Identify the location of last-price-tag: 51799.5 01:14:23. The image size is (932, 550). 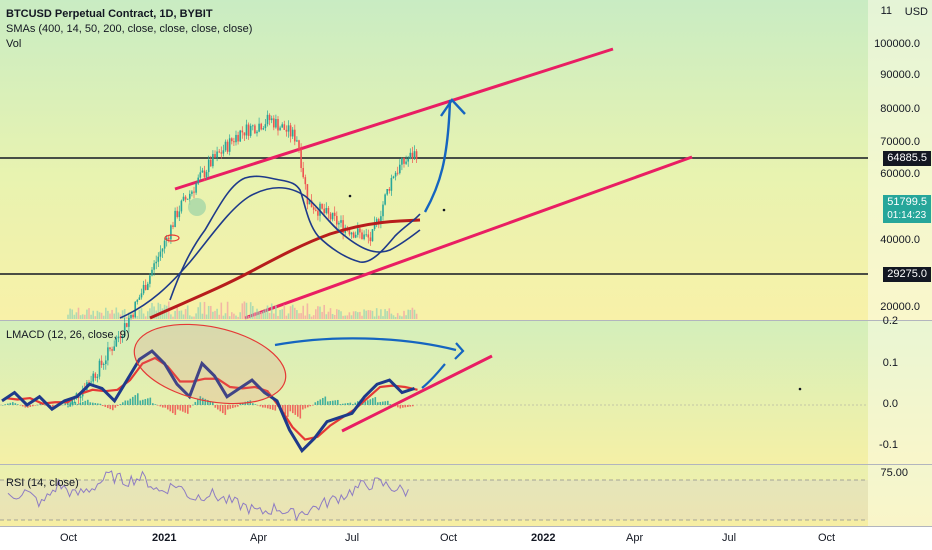
(907, 209).